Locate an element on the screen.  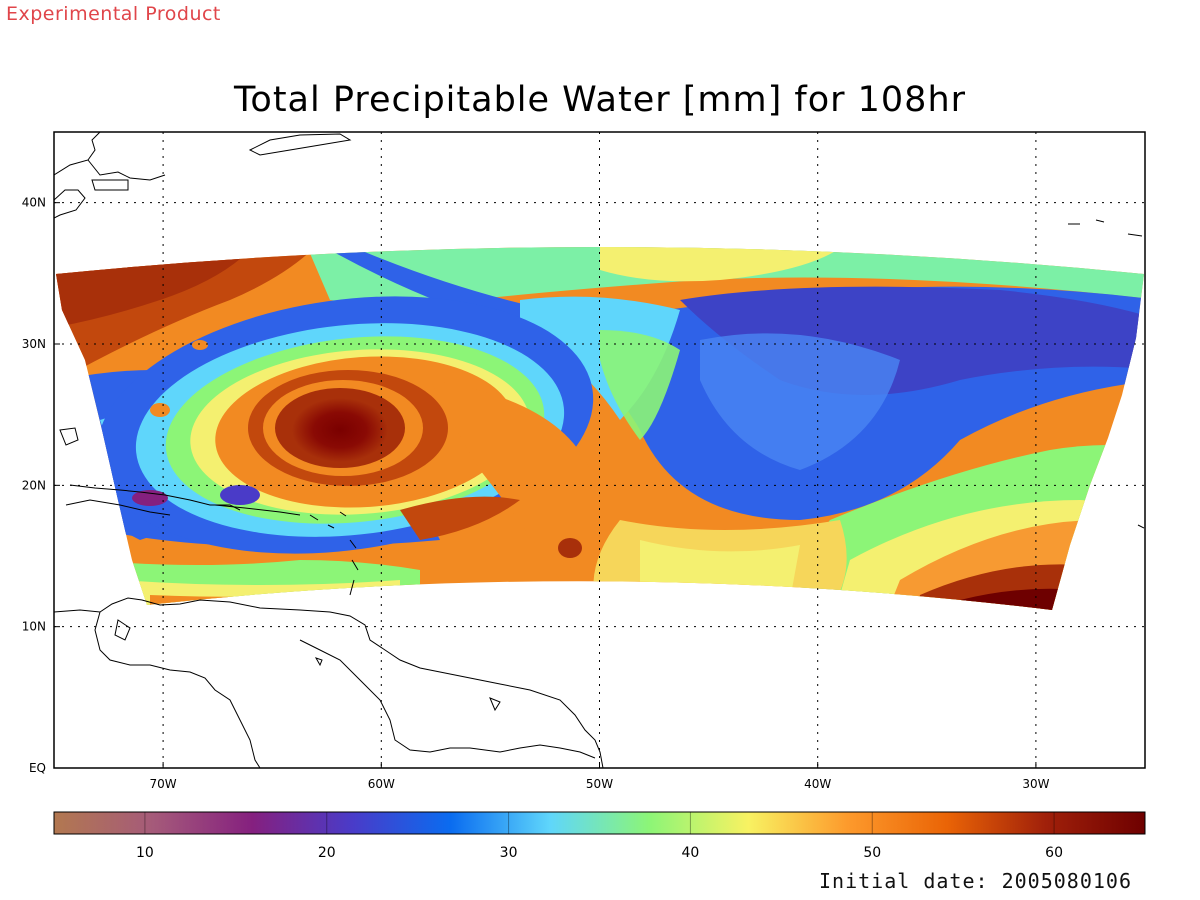
colorbar-tick-label: 30 is located at coordinates (509, 853).